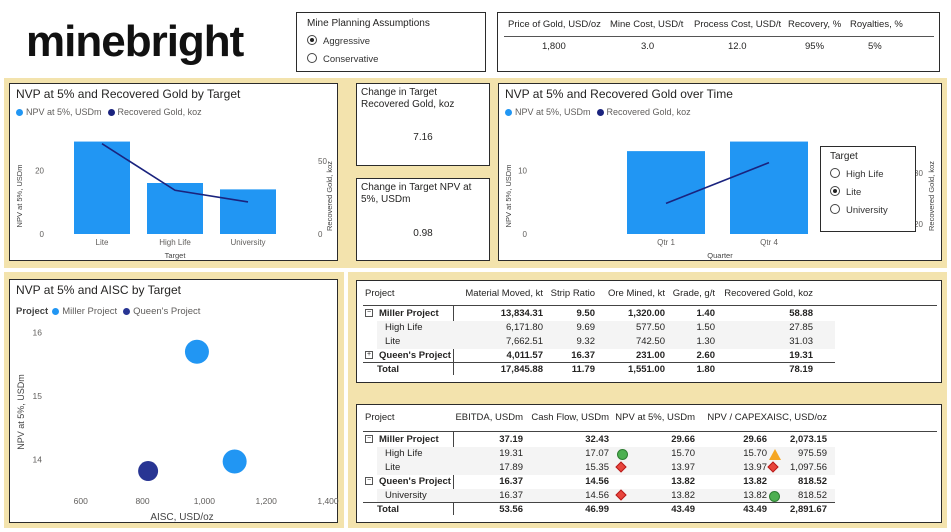  Describe the element at coordinates (38, 460) in the screenshot. I see `y-tick-label: 14` at that location.